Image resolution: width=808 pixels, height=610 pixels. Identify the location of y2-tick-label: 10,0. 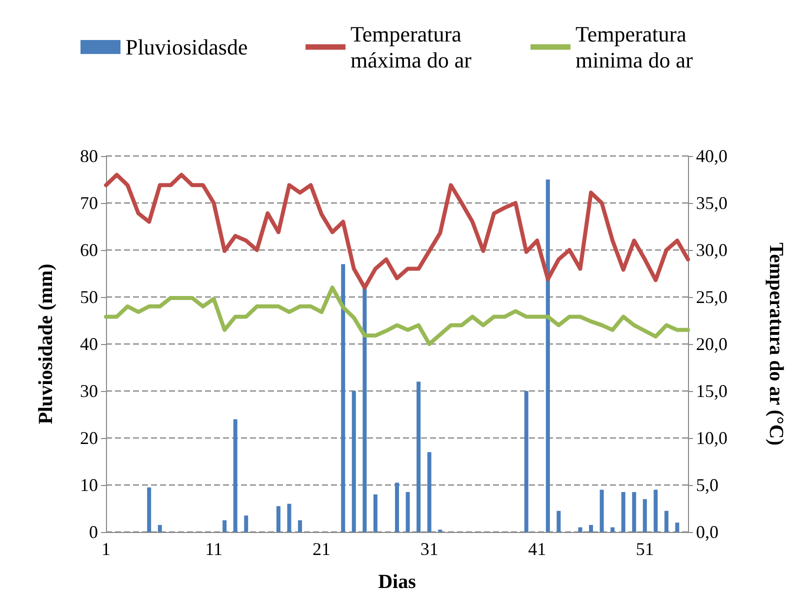
(712, 438).